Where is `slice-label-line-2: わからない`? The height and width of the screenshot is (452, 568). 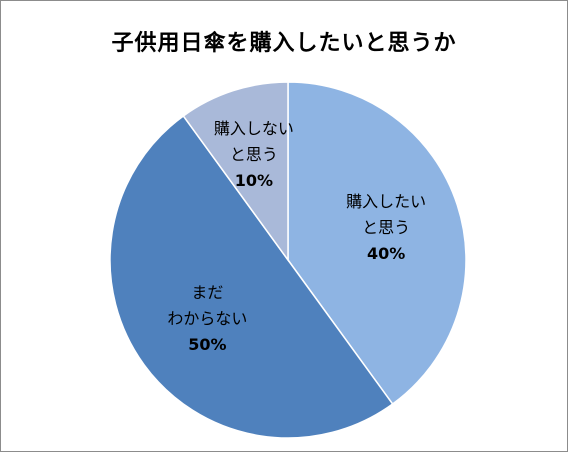
slice-label-line-2: わからない is located at coordinates (207, 318).